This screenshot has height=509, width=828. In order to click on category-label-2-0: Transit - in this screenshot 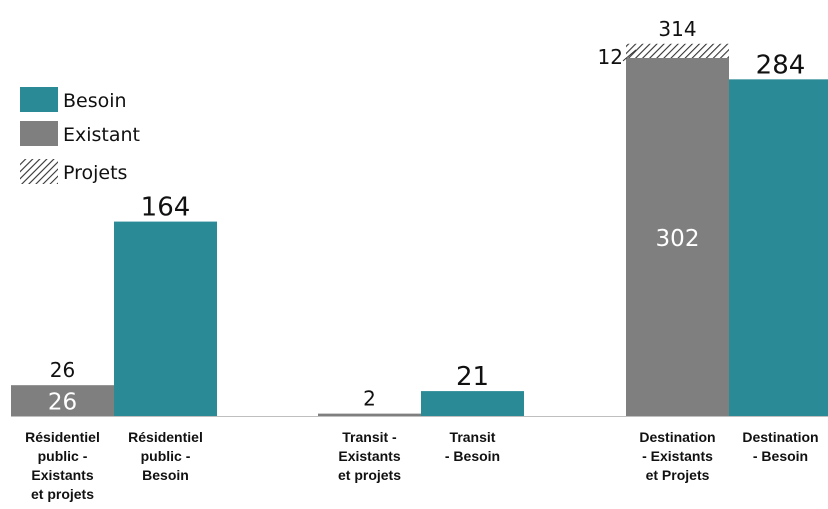, I will do `click(369, 437)`.